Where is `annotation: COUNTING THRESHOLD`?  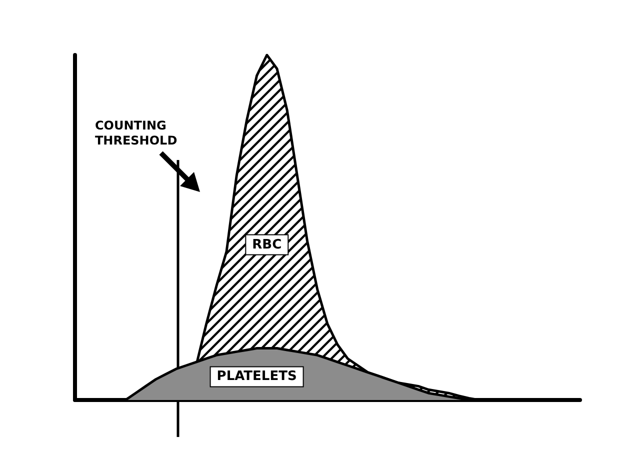 annotation: COUNTING THRESHOLD is located at coordinates (136, 133).